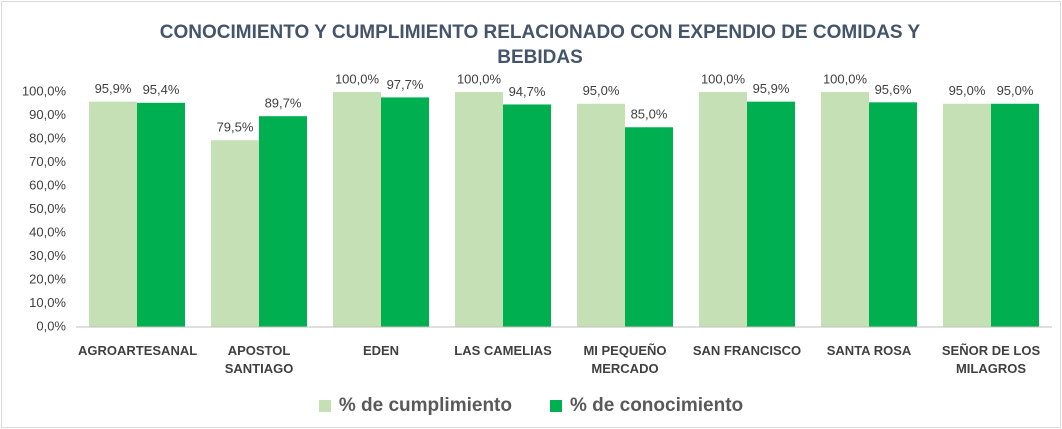  Describe the element at coordinates (991, 359) in the screenshot. I see `x-tick-label: SEÑOR DE LOS MILAGROS` at that location.